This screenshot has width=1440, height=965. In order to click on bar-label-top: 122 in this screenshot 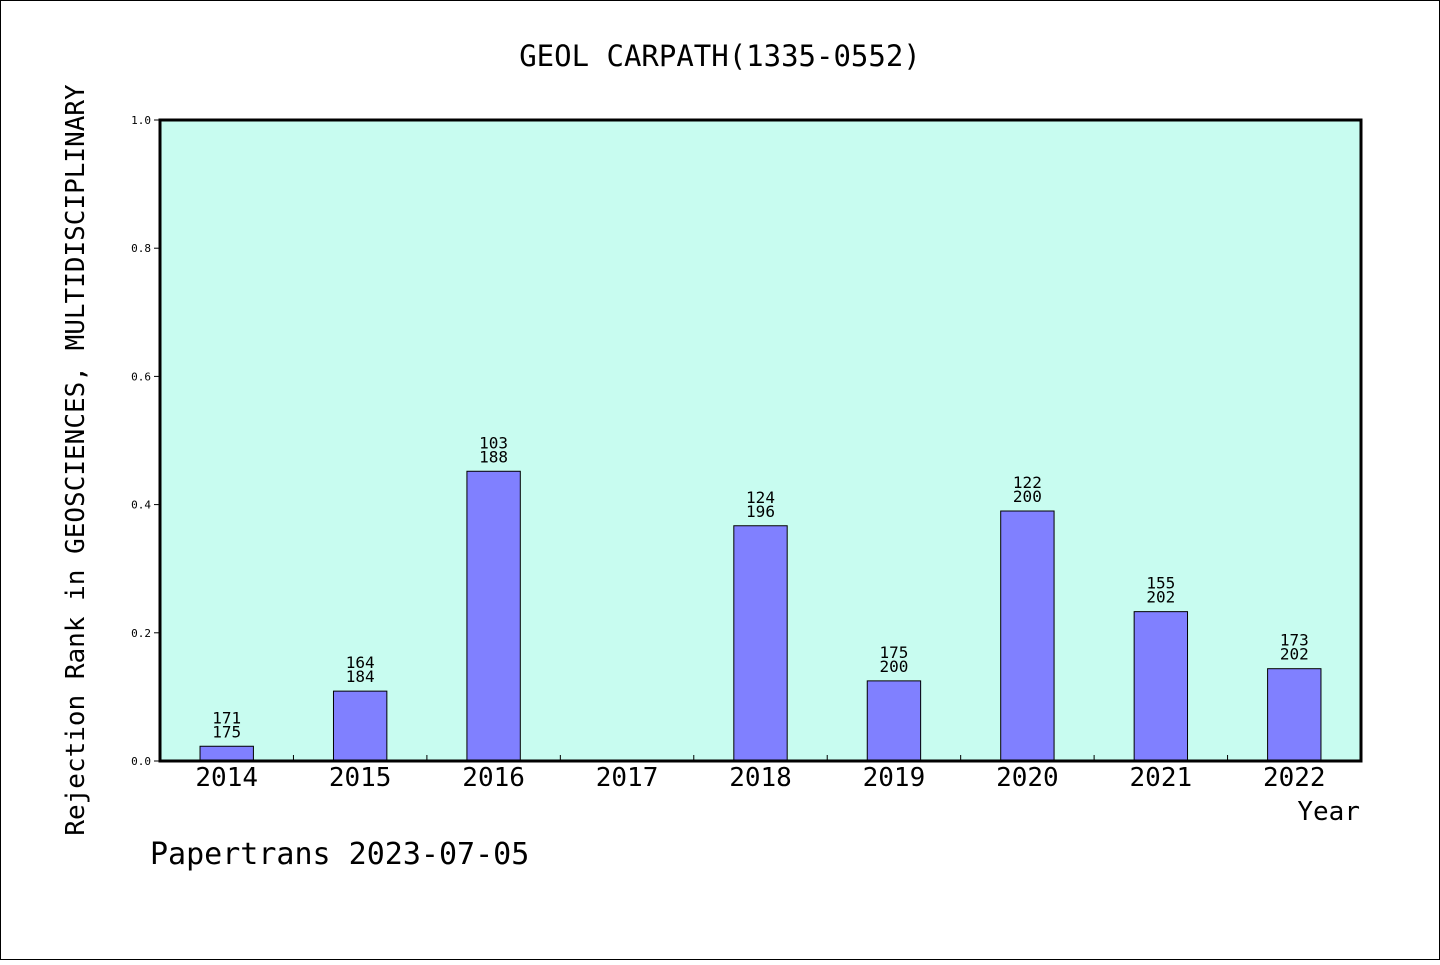, I will do `click(1027, 482)`.